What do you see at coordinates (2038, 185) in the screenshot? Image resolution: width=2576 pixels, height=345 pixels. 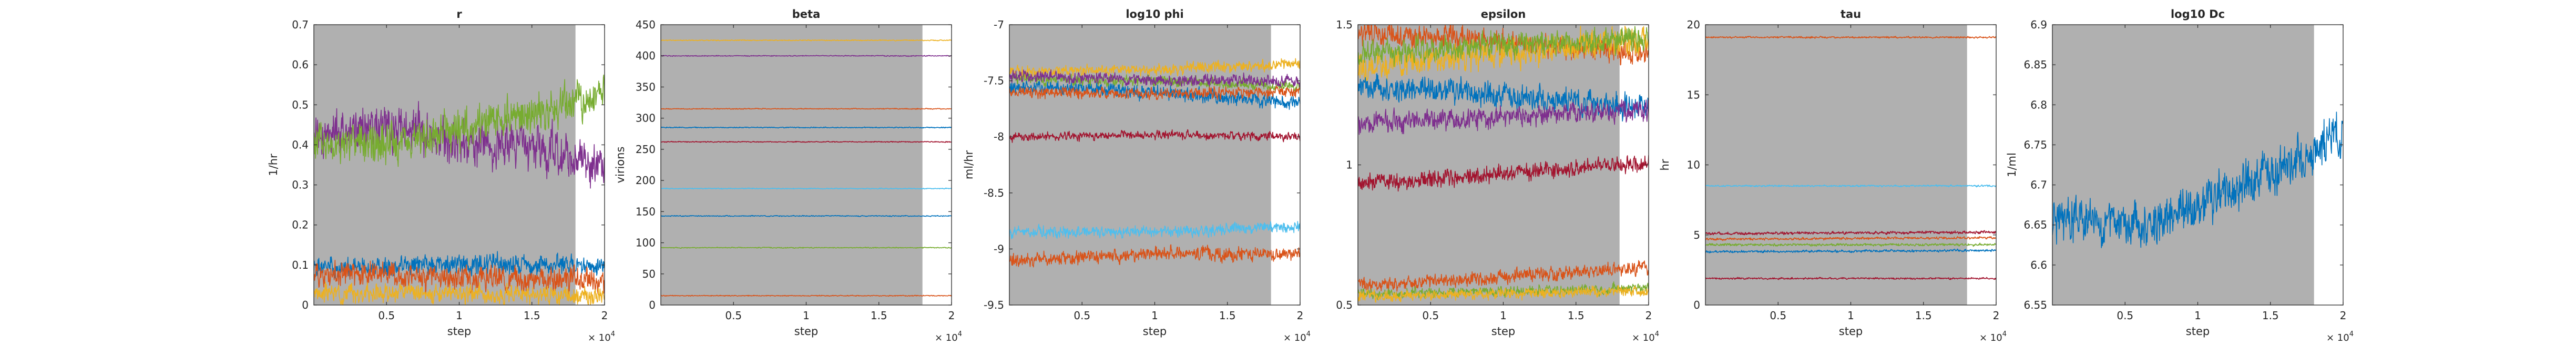 I see `y-tick-label: 6.7` at bounding box center [2038, 185].